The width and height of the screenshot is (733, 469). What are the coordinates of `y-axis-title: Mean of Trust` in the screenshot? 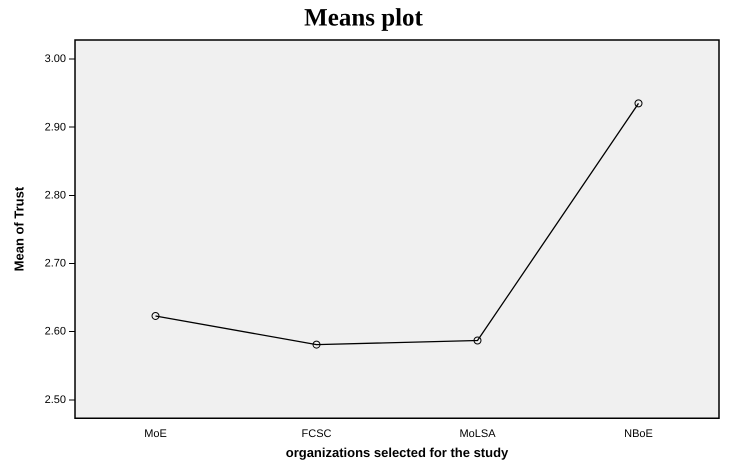 It's located at (18, 229).